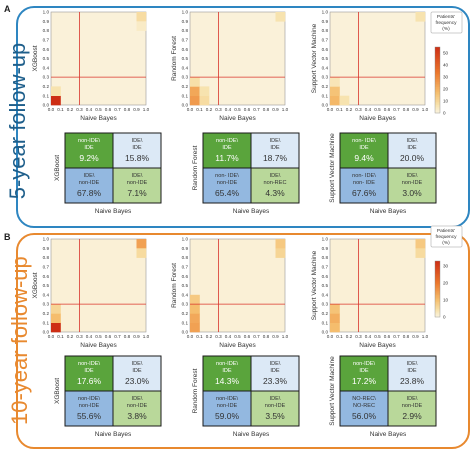 The height and width of the screenshot is (450, 474). Describe the element at coordinates (388, 434) in the screenshot. I see `table-x-label: Naive Bayes` at that location.